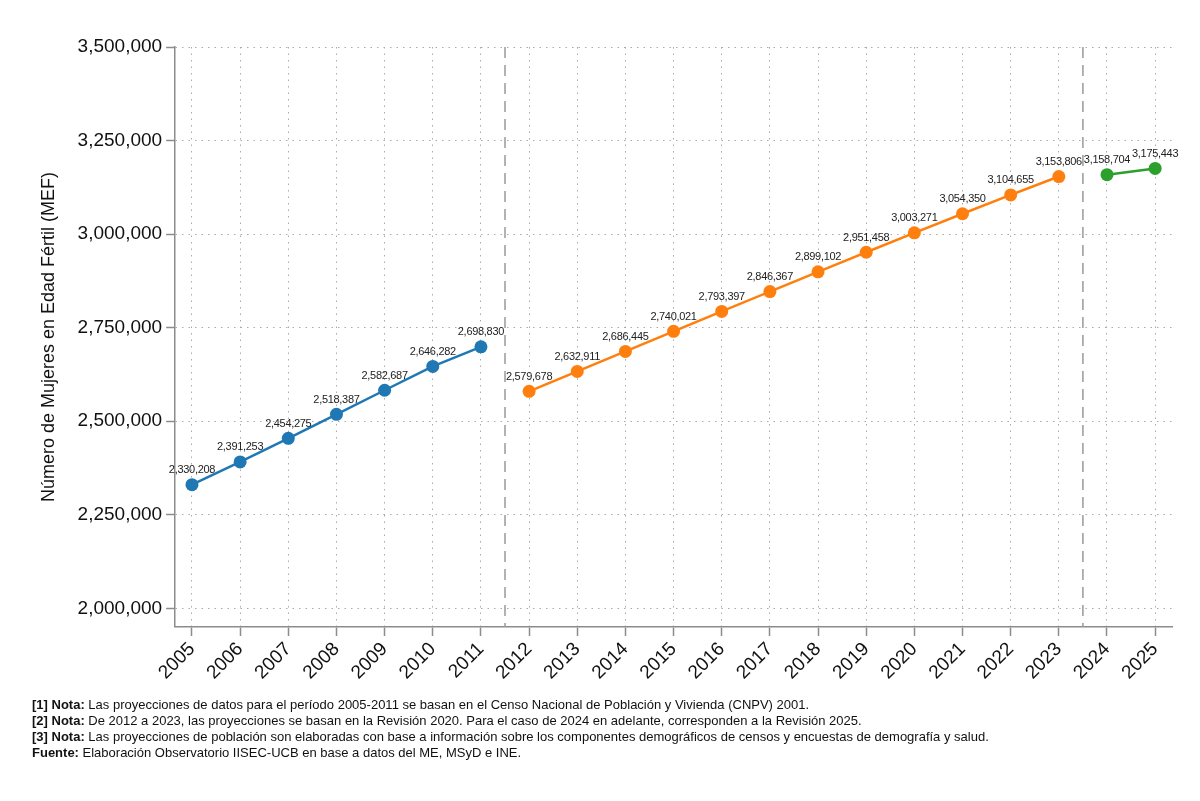 The width and height of the screenshot is (1200, 801). I want to click on data-label: 3,003,271, so click(914, 217).